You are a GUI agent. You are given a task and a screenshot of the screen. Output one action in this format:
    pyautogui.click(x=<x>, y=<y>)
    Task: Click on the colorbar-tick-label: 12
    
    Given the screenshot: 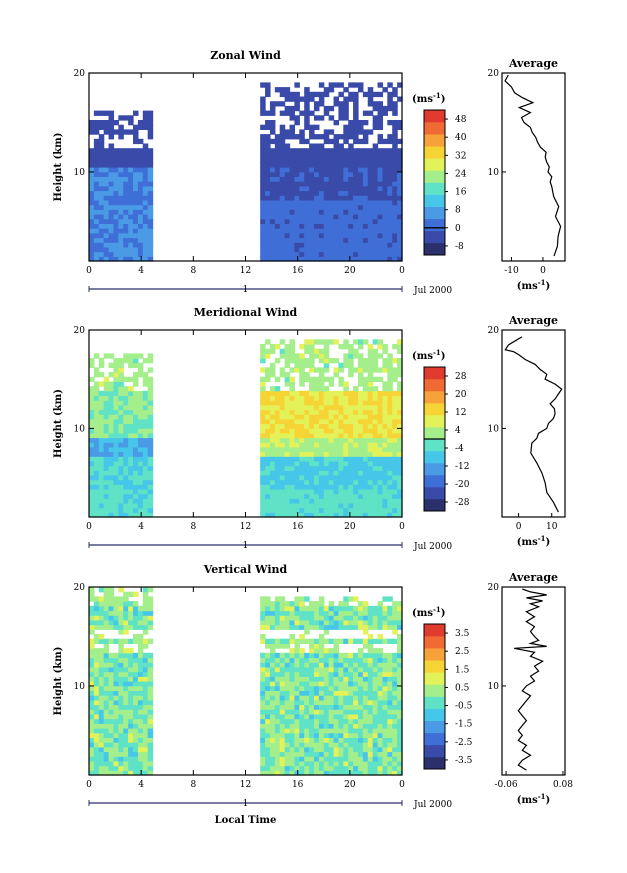 What is the action you would take?
    pyautogui.click(x=460, y=413)
    